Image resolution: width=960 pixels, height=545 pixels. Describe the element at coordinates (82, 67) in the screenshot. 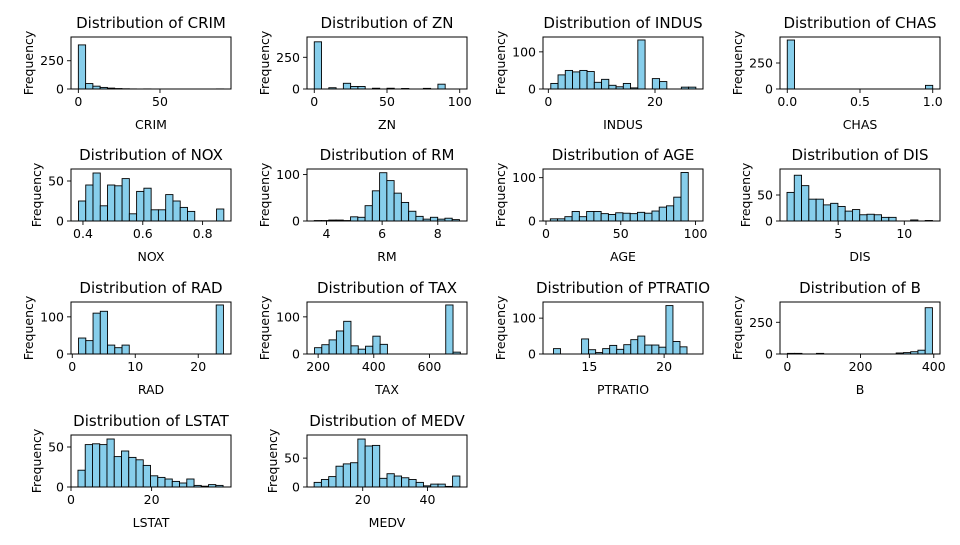

I see `chart-0-bar` at that location.